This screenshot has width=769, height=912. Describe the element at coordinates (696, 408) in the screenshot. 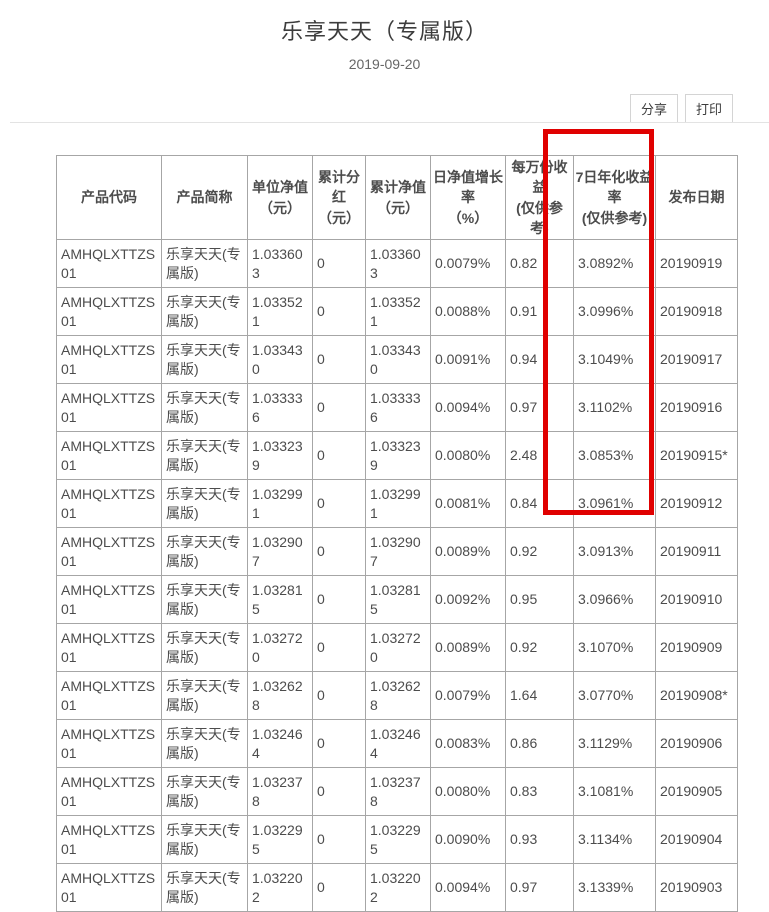

I see `table-cell: 20190916` at that location.